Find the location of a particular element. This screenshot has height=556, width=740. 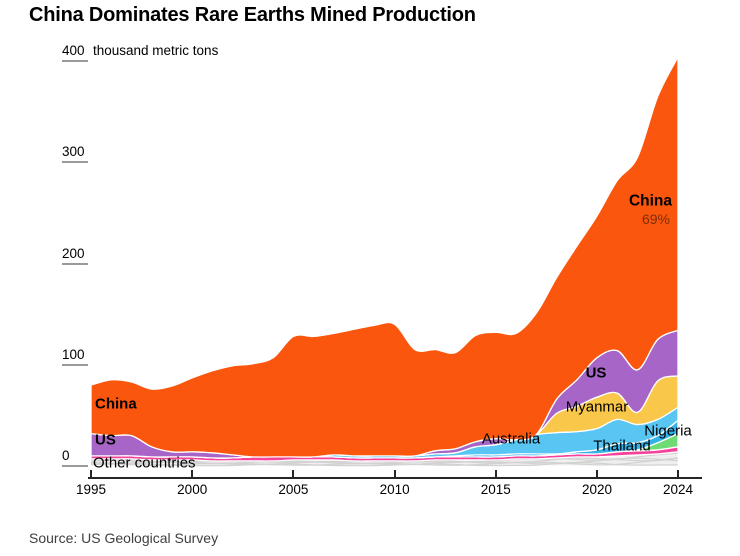

chart-label-china-left: China is located at coordinates (116, 404).